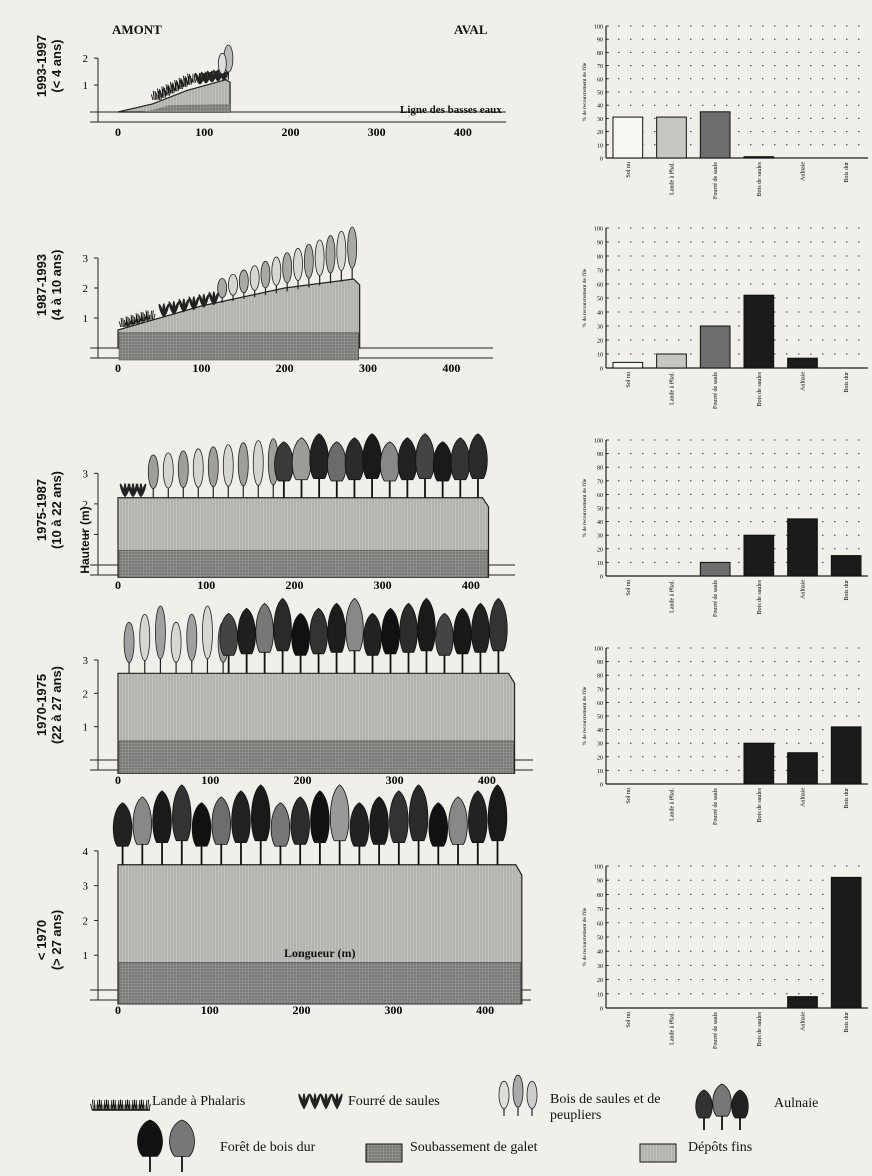 This screenshot has width=872, height=1176. Describe the element at coordinates (49, 285) in the screenshot. I see `period-label: 1987-1993 (4 à 10 ans)` at that location.